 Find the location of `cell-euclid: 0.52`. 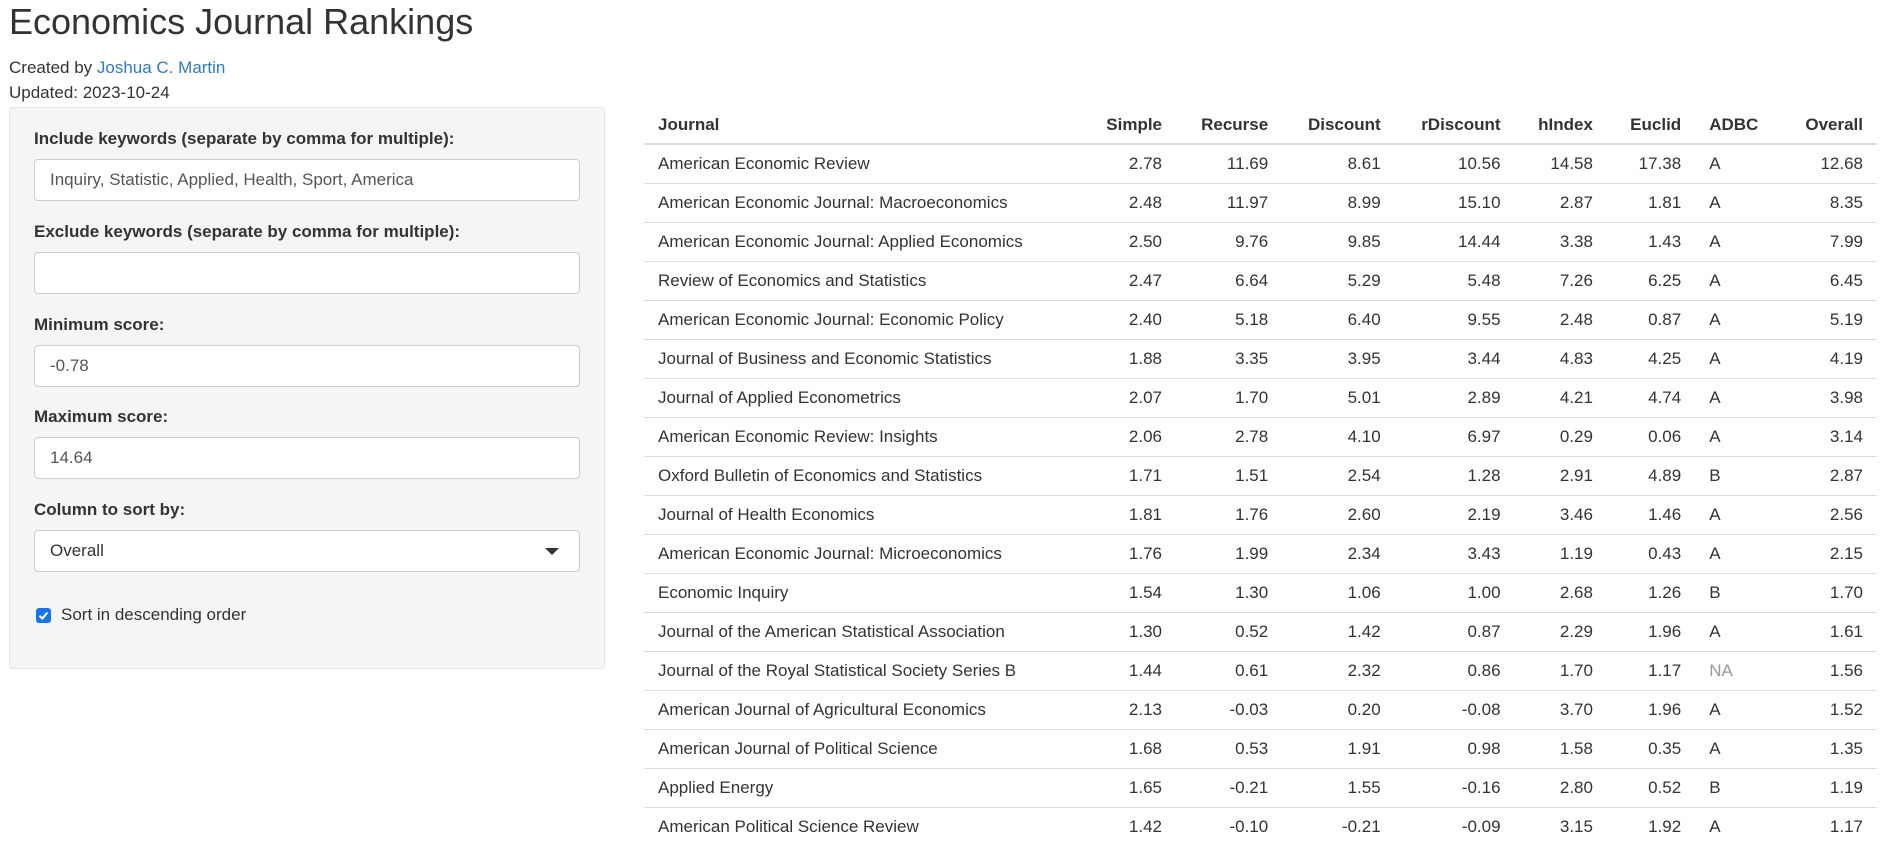

cell-euclid: 0.52 is located at coordinates (1651, 788).